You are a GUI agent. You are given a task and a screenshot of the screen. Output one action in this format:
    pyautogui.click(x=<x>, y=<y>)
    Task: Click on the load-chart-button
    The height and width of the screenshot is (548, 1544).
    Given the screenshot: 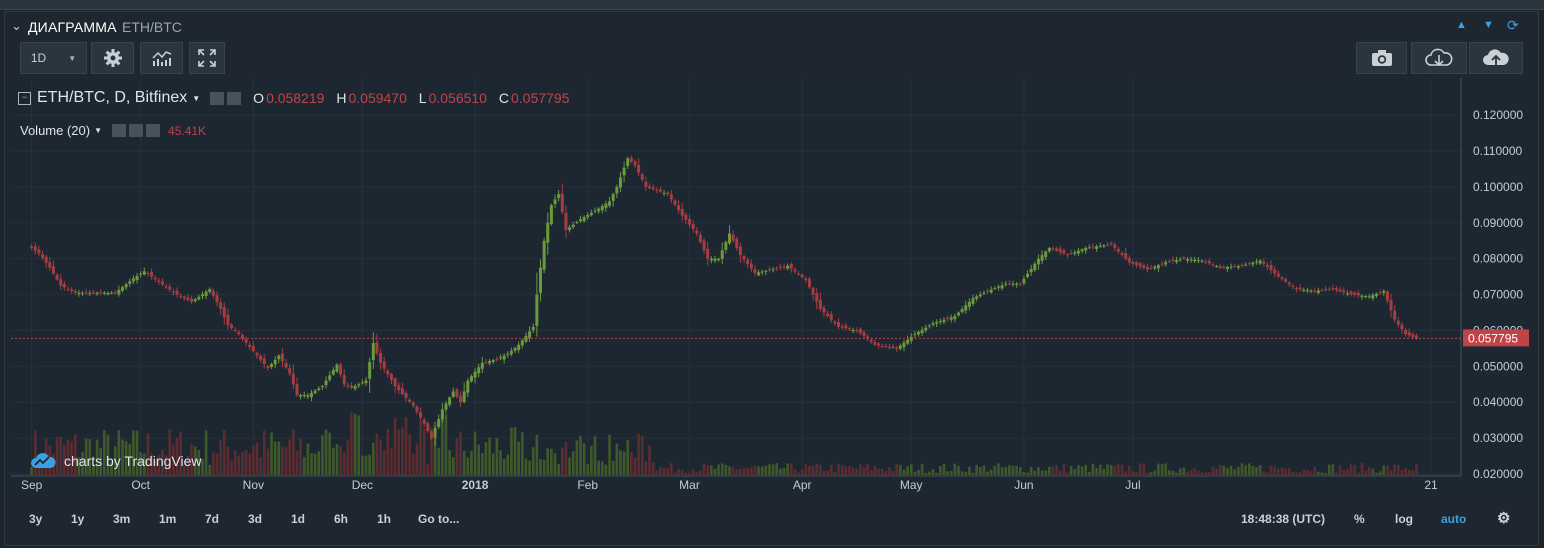 What is the action you would take?
    pyautogui.click(x=1439, y=58)
    